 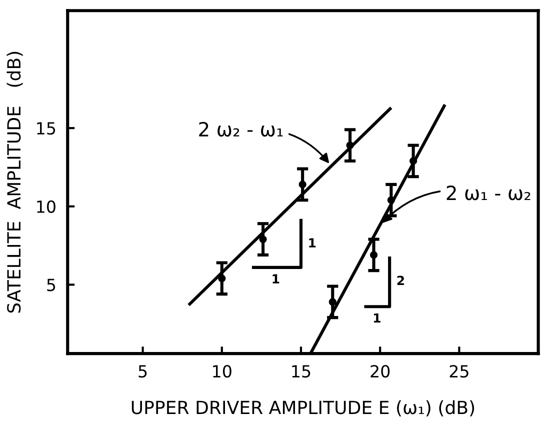 What do you see at coordinates (51, 285) in the screenshot?
I see `y-tick-label: 5` at bounding box center [51, 285].